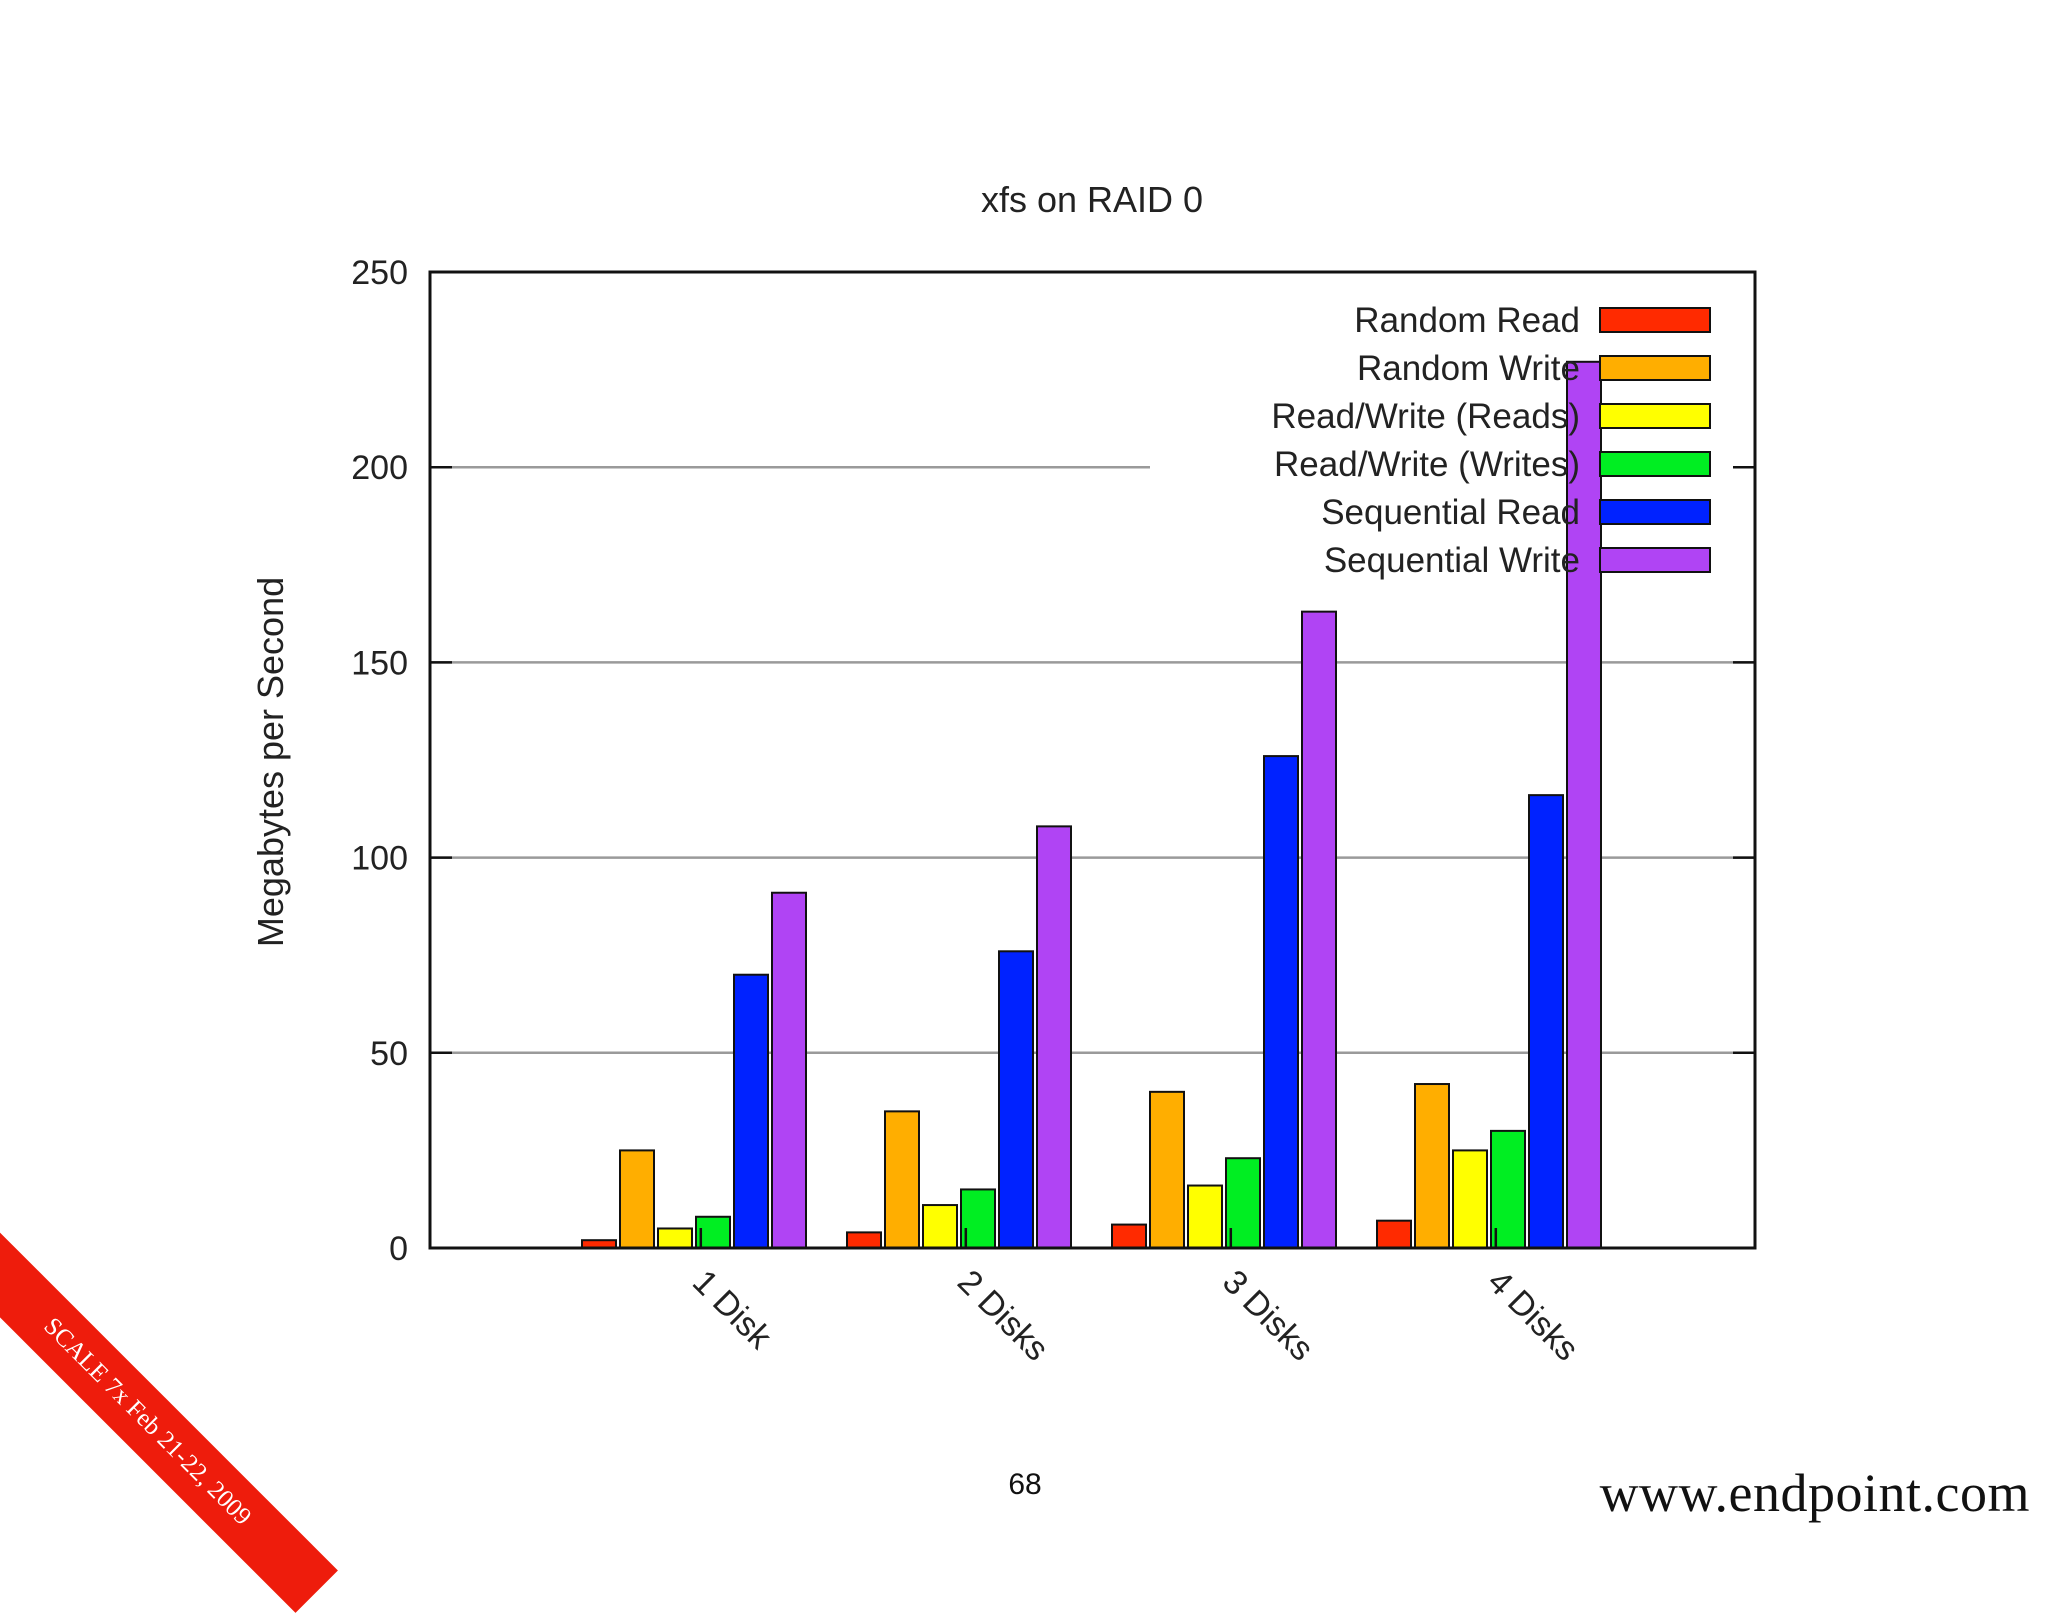 This screenshot has width=2048, height=1613. I want to click on y-tick-label: 50, so click(389, 1054).